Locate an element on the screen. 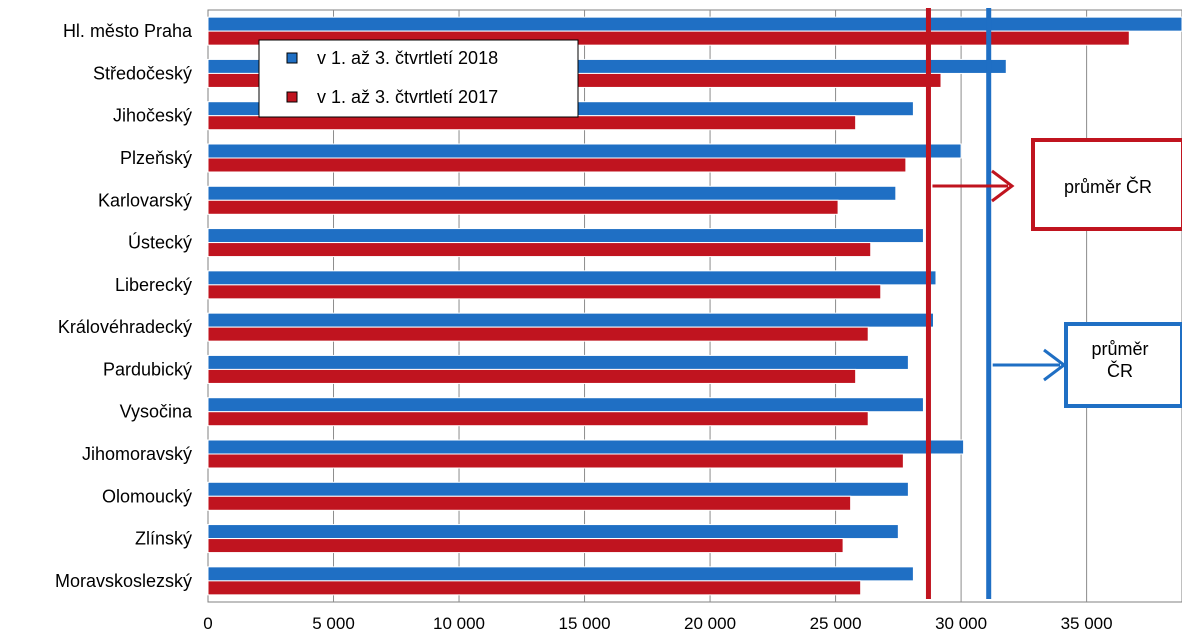 This screenshot has height=641, width=1182. category-label: Jihomoravský is located at coordinates (137, 454).